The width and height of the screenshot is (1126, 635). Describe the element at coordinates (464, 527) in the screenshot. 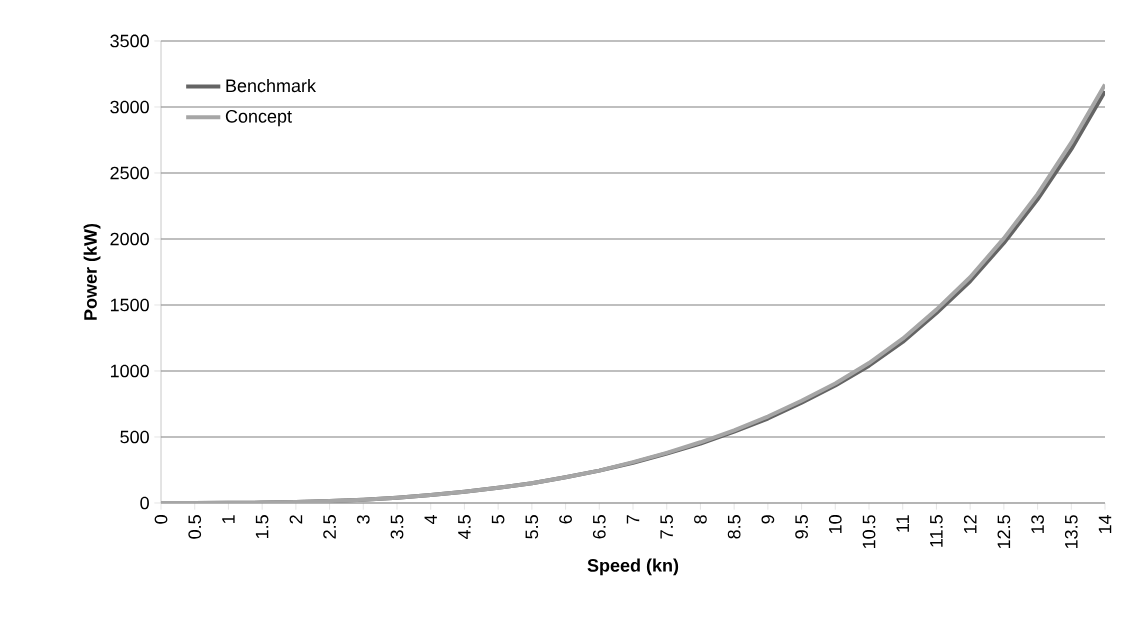

I see `x-tick-label: 4.5` at that location.